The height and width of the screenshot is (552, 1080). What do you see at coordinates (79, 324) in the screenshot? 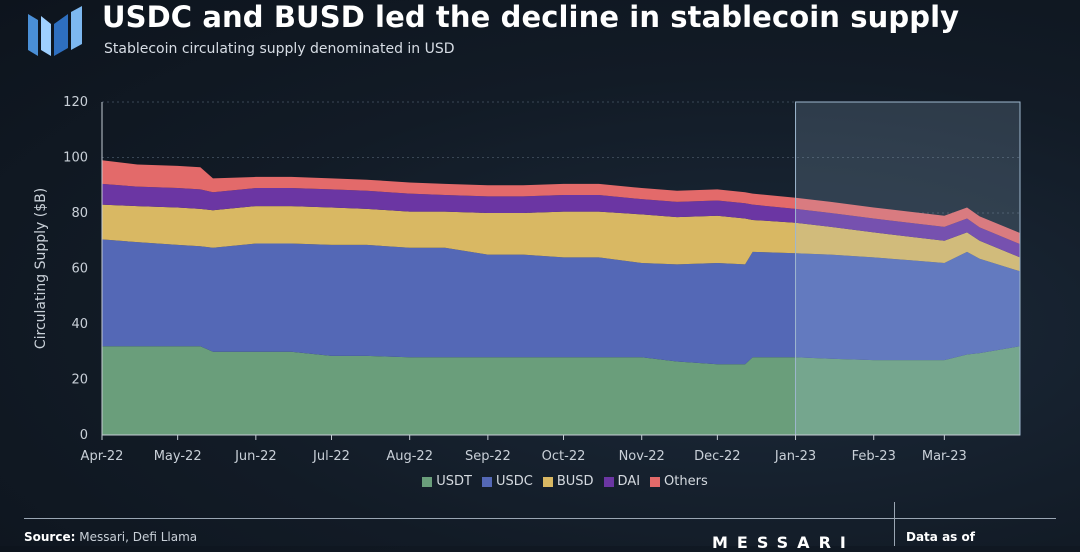
I see `y-tick-label: 40` at bounding box center [79, 324].